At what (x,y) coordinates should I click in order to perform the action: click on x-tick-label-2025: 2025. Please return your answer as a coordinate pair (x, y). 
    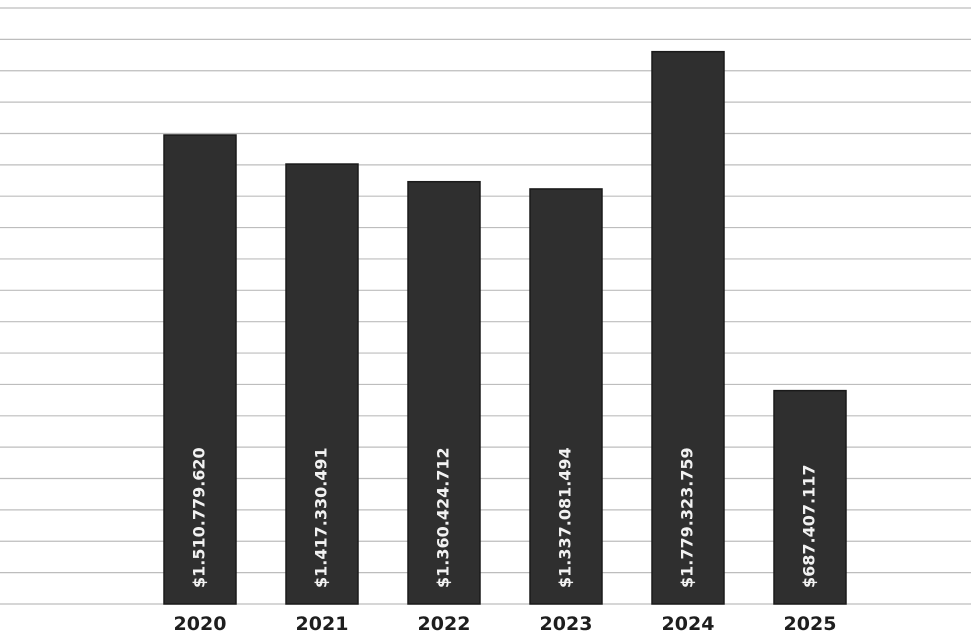
    Looking at the image, I should click on (810, 624).